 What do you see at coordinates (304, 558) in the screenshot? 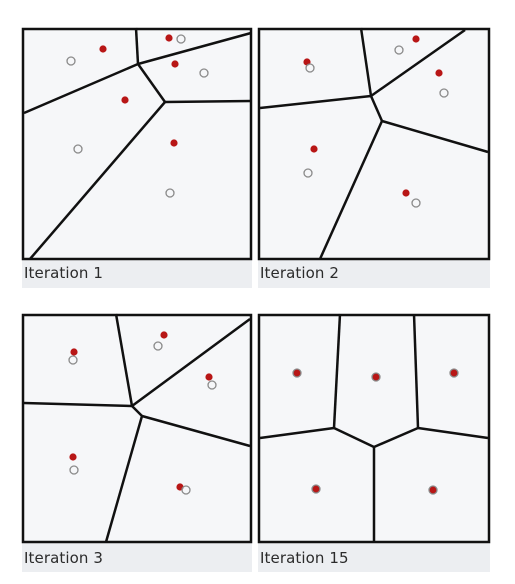
I see `panel-label: Iteration 15` at bounding box center [304, 558].